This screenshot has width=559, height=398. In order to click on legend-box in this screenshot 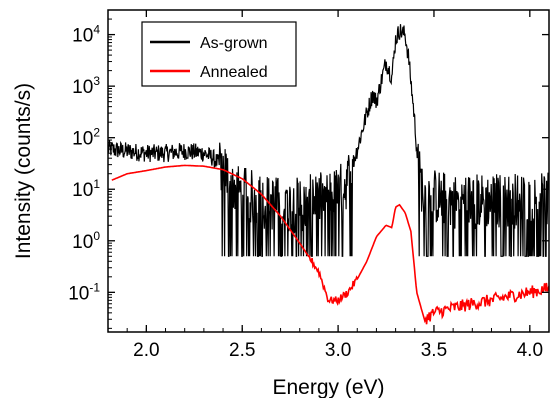, I will do `click(219, 54)`.